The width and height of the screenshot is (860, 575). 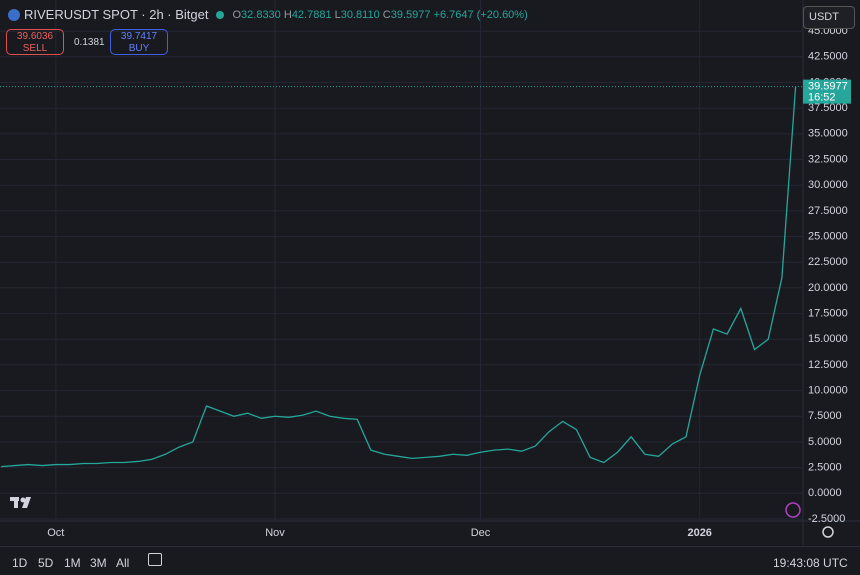 I want to click on y-tick-label: 7.5000, so click(x=825, y=416).